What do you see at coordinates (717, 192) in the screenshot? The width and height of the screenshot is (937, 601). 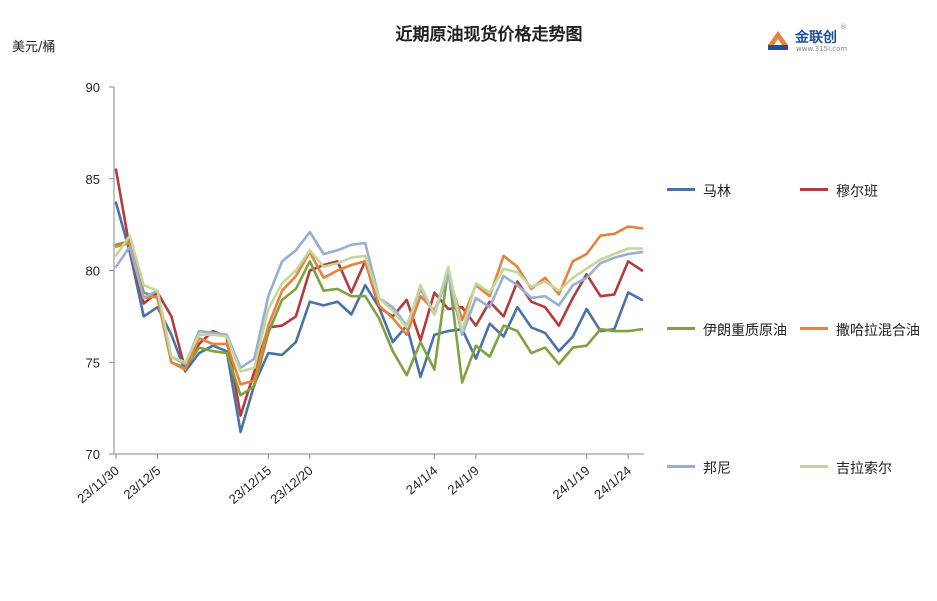 I see `legend-label: 马林` at bounding box center [717, 192].